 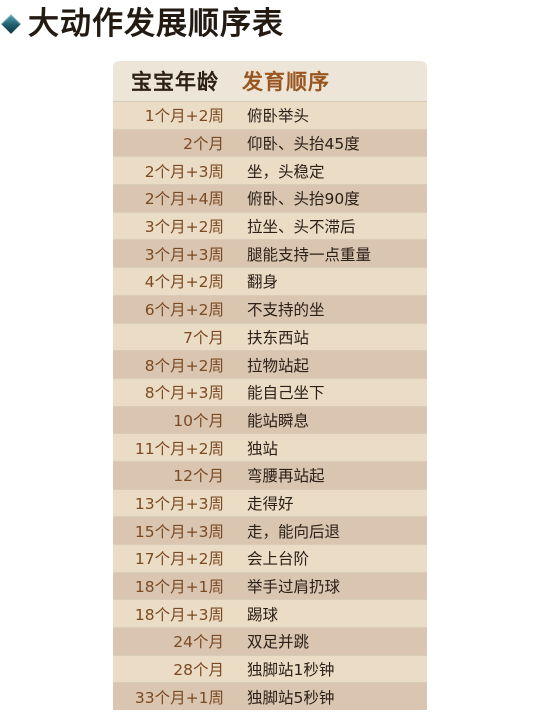 I want to click on skill-cell: 拉物站起, so click(x=278, y=365).